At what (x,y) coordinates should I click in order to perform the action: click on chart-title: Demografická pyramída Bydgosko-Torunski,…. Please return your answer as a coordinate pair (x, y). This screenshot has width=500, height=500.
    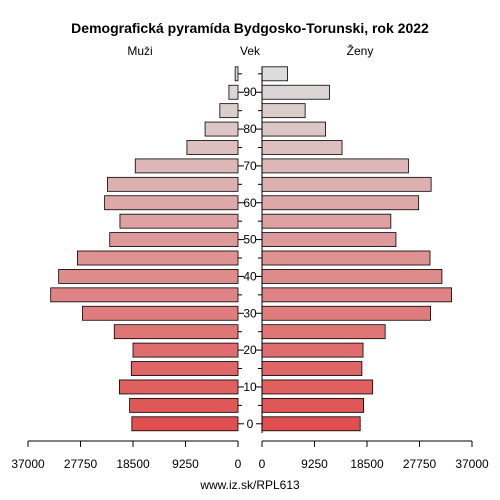
    Looking at the image, I should click on (250, 28).